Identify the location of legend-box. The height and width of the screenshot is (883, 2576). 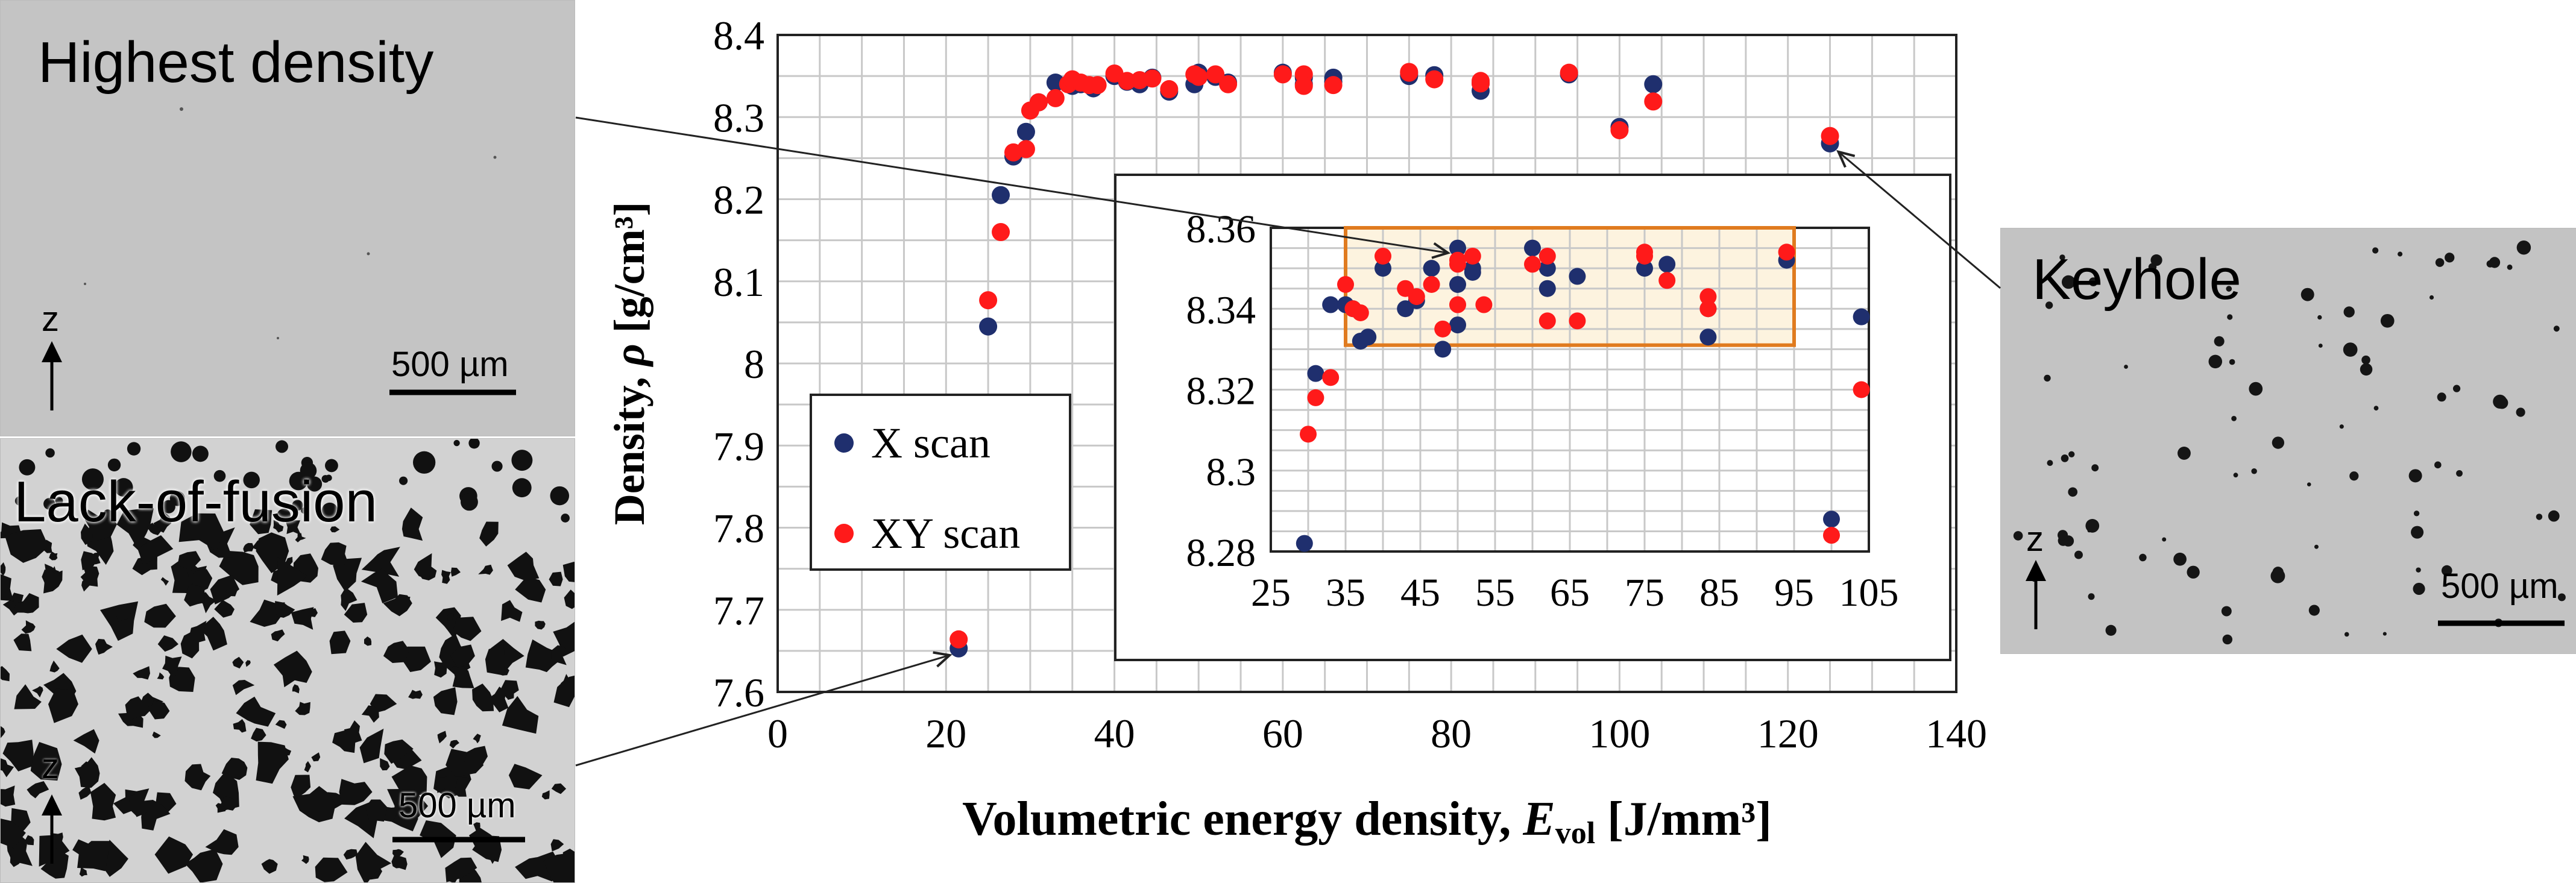
(940, 482).